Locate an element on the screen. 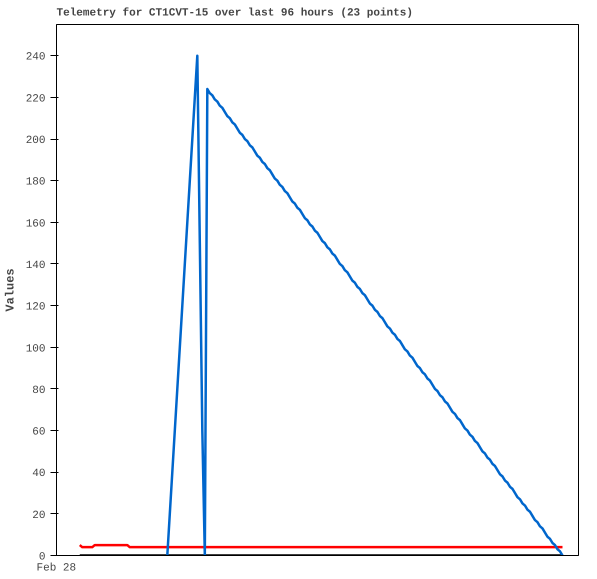  y-tick-label: 100 is located at coordinates (36, 349).